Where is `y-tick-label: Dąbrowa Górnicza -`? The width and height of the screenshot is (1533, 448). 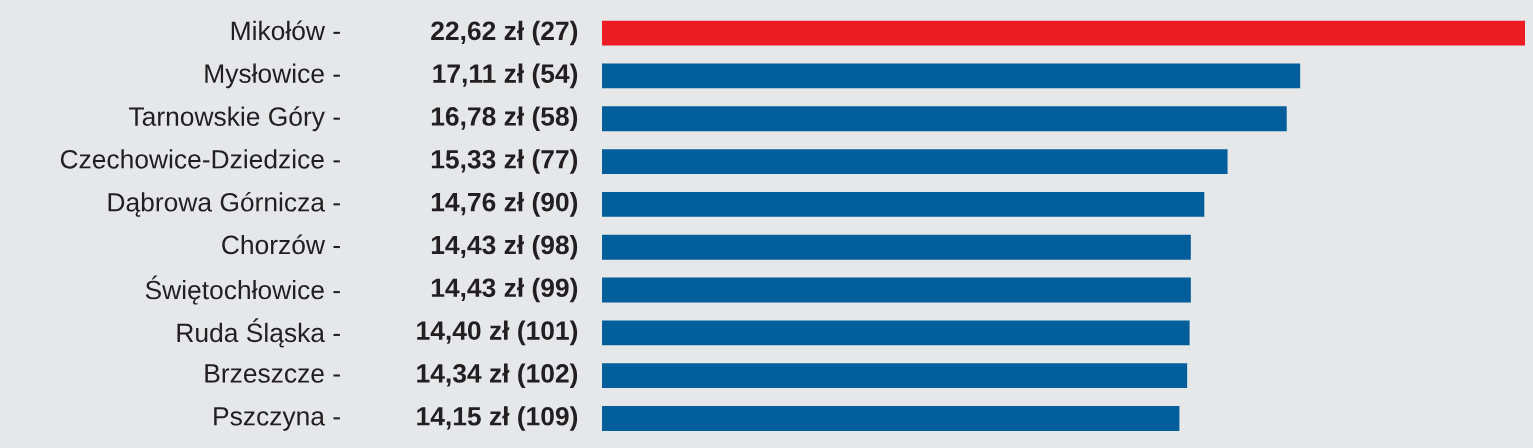 y-tick-label: Dąbrowa Górnicza - is located at coordinates (224, 204).